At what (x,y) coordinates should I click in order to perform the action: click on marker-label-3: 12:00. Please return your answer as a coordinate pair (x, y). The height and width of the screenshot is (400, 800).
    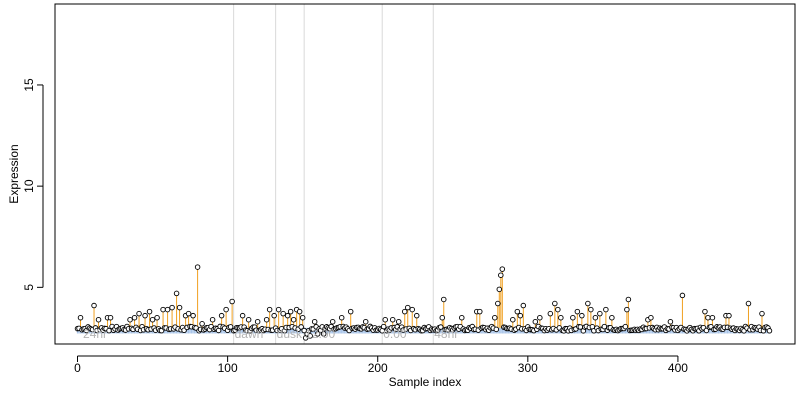
    Looking at the image, I should click on (320, 334).